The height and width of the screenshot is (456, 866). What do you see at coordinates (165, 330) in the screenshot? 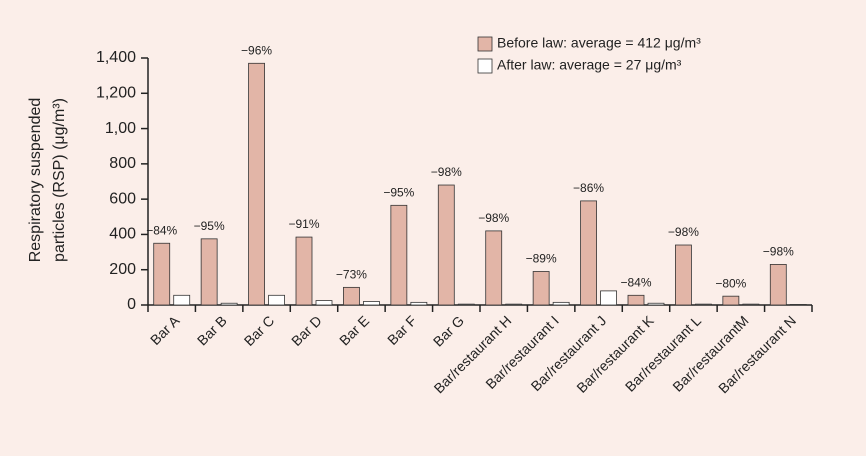
I see `x-tick-label: Bar A` at bounding box center [165, 330].